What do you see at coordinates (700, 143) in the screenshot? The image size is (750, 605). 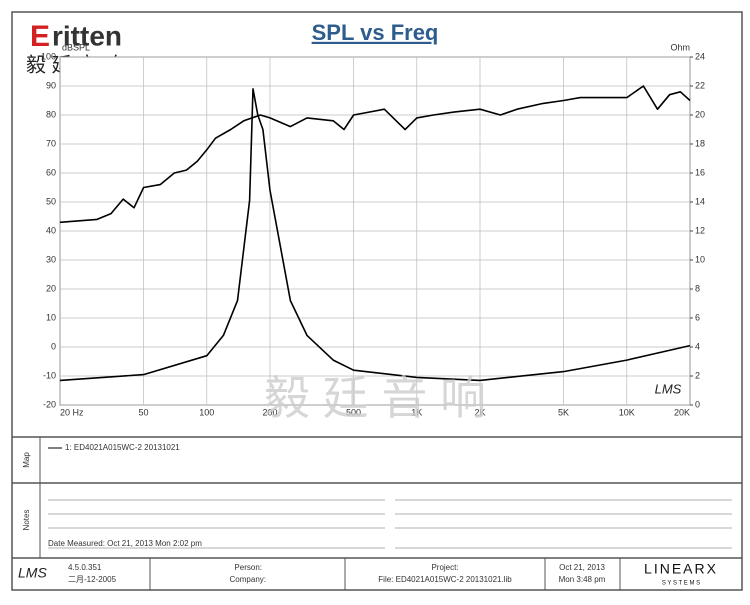 I see `y2-tick-label: 18` at bounding box center [700, 143].